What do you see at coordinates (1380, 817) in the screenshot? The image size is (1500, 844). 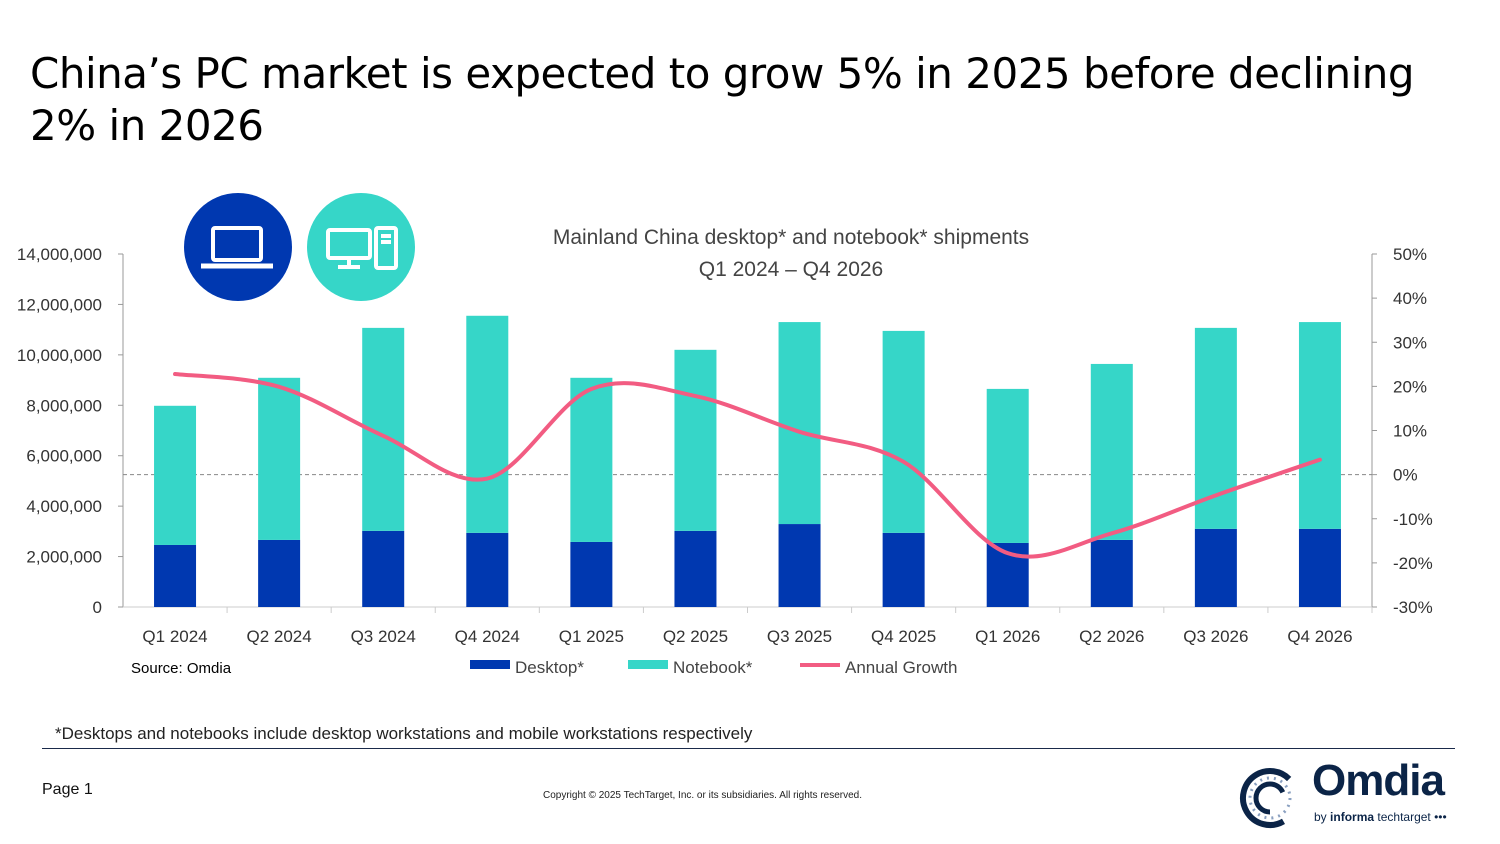 I see `logo-subbrand: by informa techtarget •••` at bounding box center [1380, 817].